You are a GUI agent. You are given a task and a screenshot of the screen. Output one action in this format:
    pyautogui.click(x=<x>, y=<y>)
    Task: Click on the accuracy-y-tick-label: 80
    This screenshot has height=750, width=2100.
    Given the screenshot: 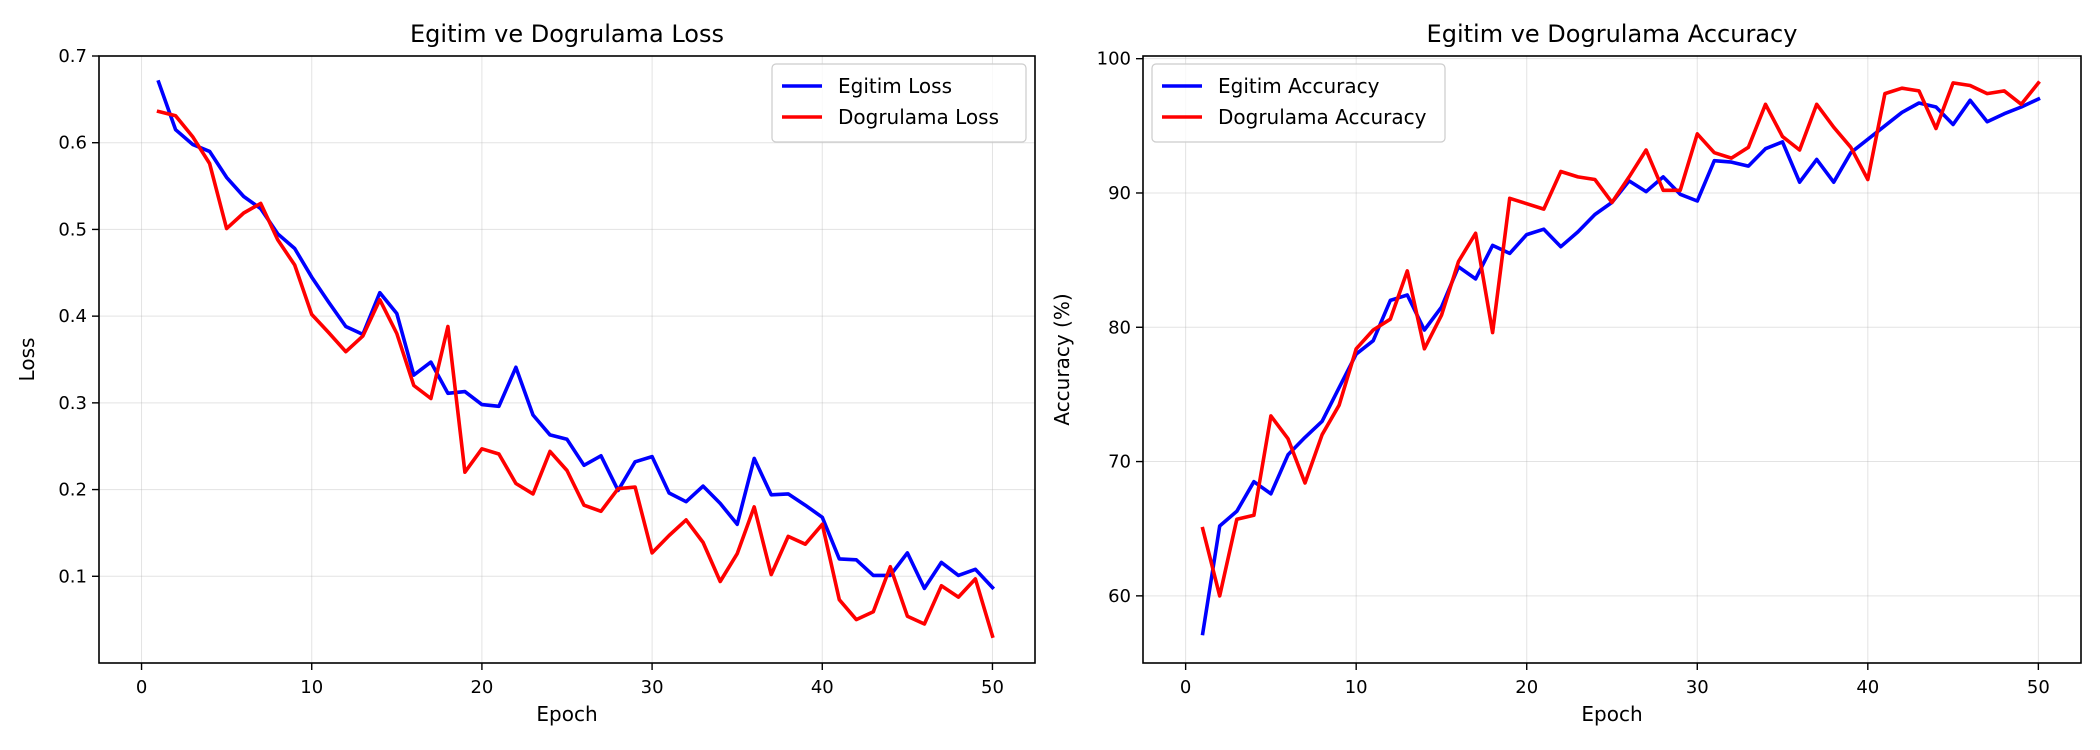 What is the action you would take?
    pyautogui.click(x=1119, y=327)
    